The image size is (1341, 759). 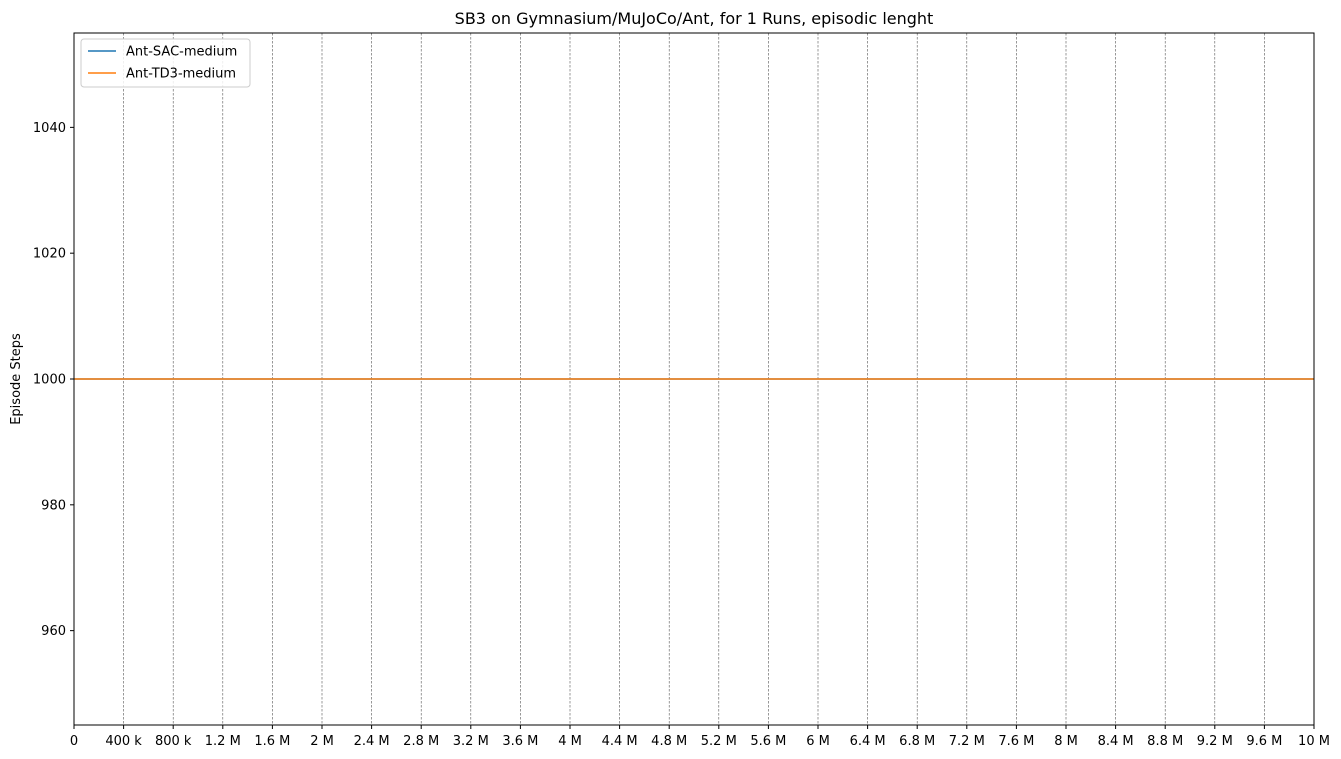 What do you see at coordinates (53, 631) in the screenshot?
I see `y-tick-label: 960` at bounding box center [53, 631].